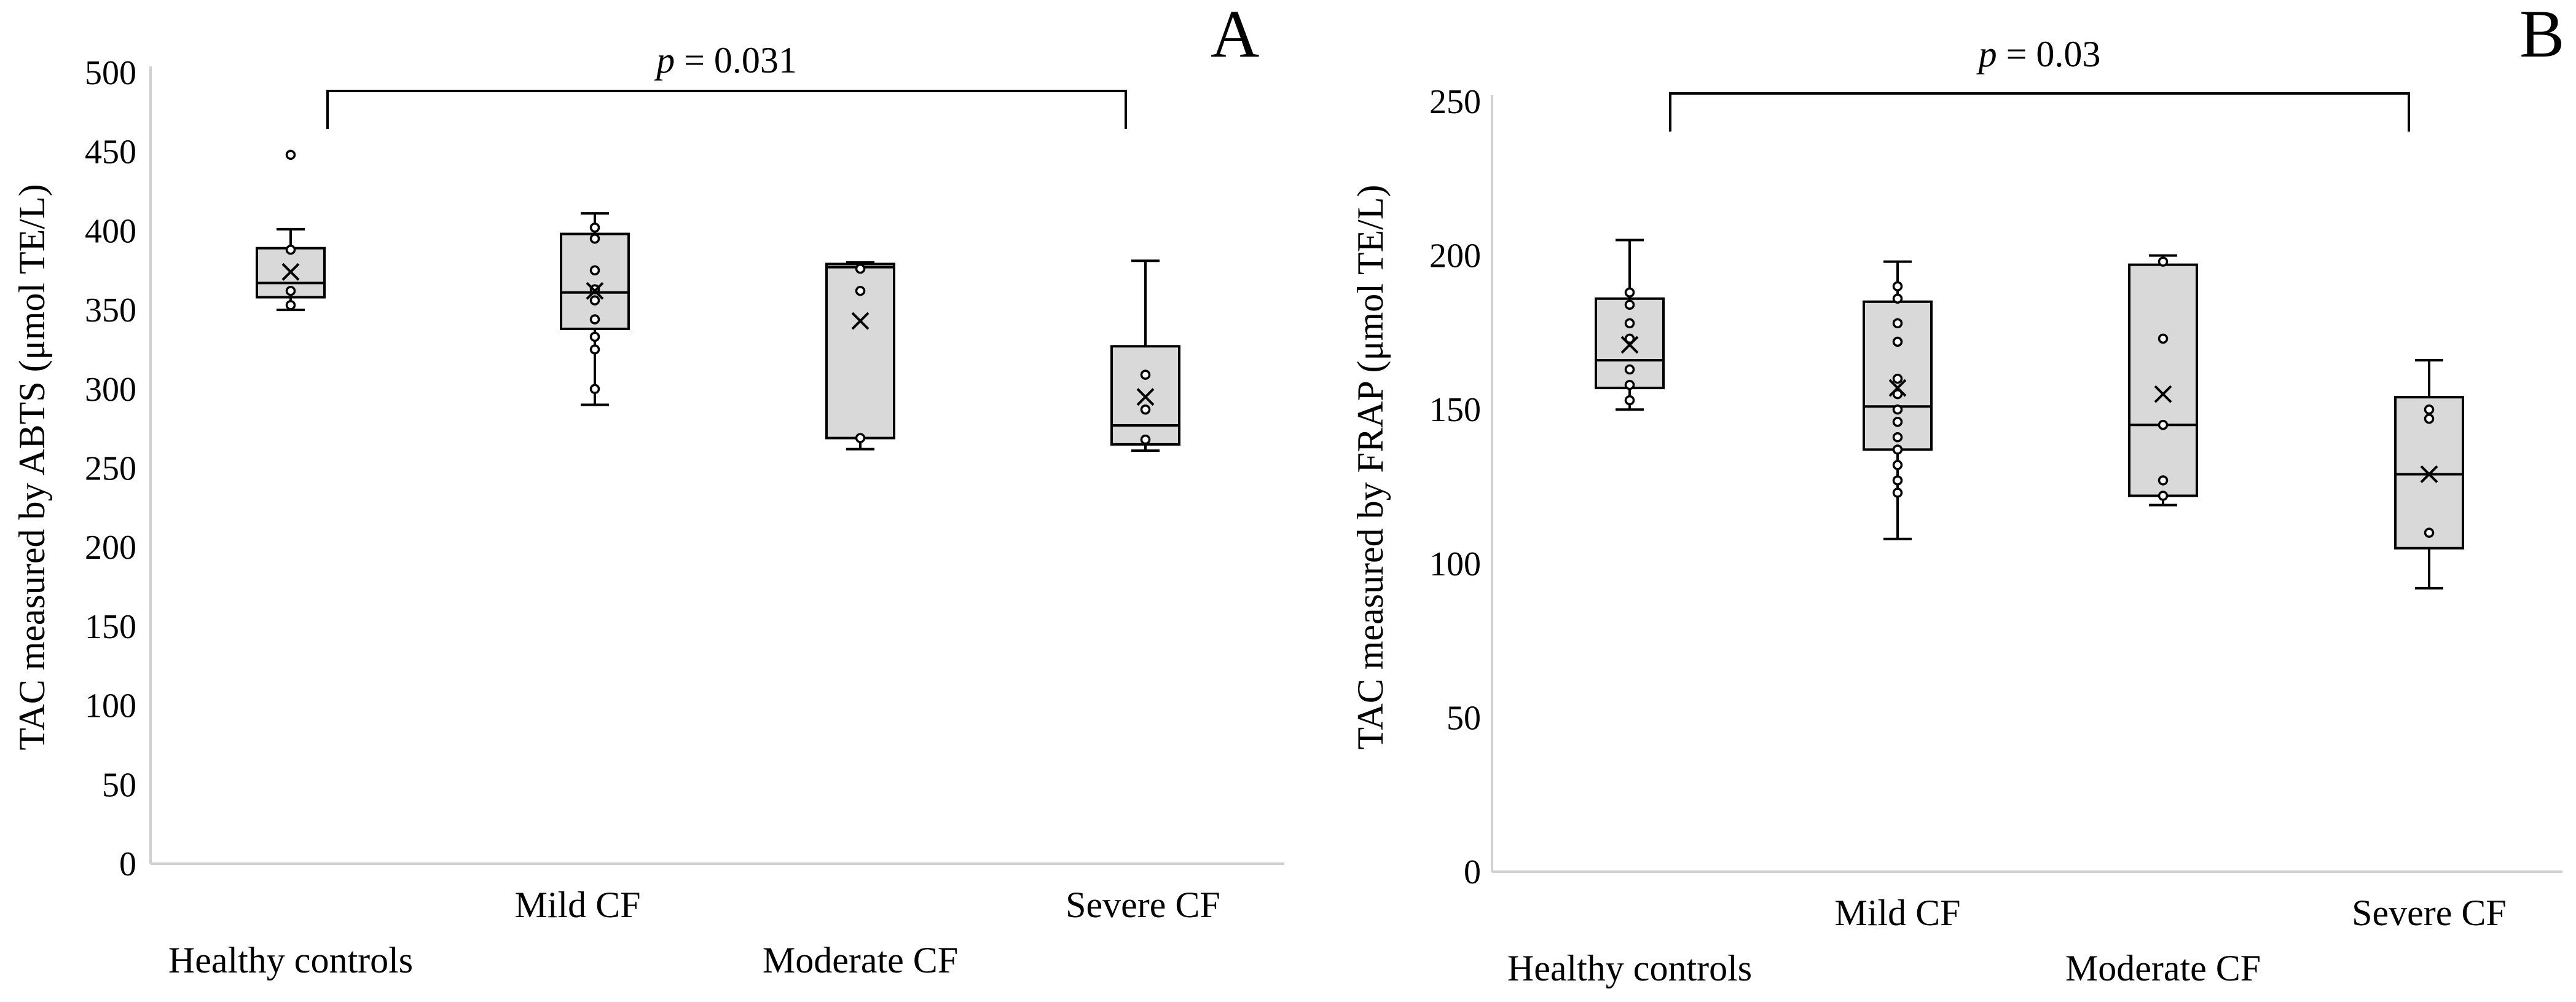  I want to click on panel-b-letter: B, so click(2541, 35).